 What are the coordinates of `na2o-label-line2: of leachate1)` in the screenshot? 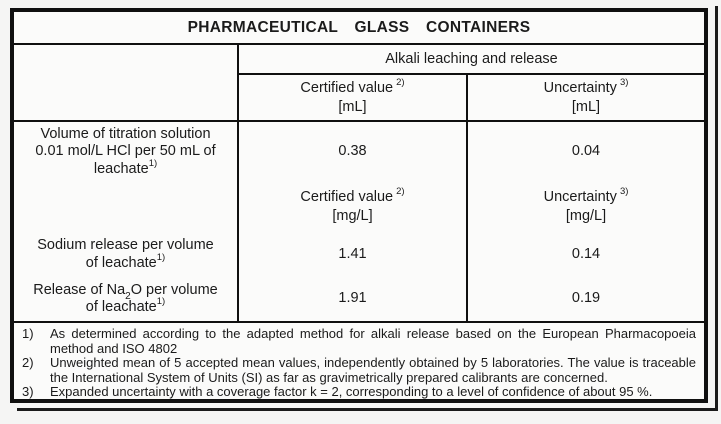 It's located at (125, 305).